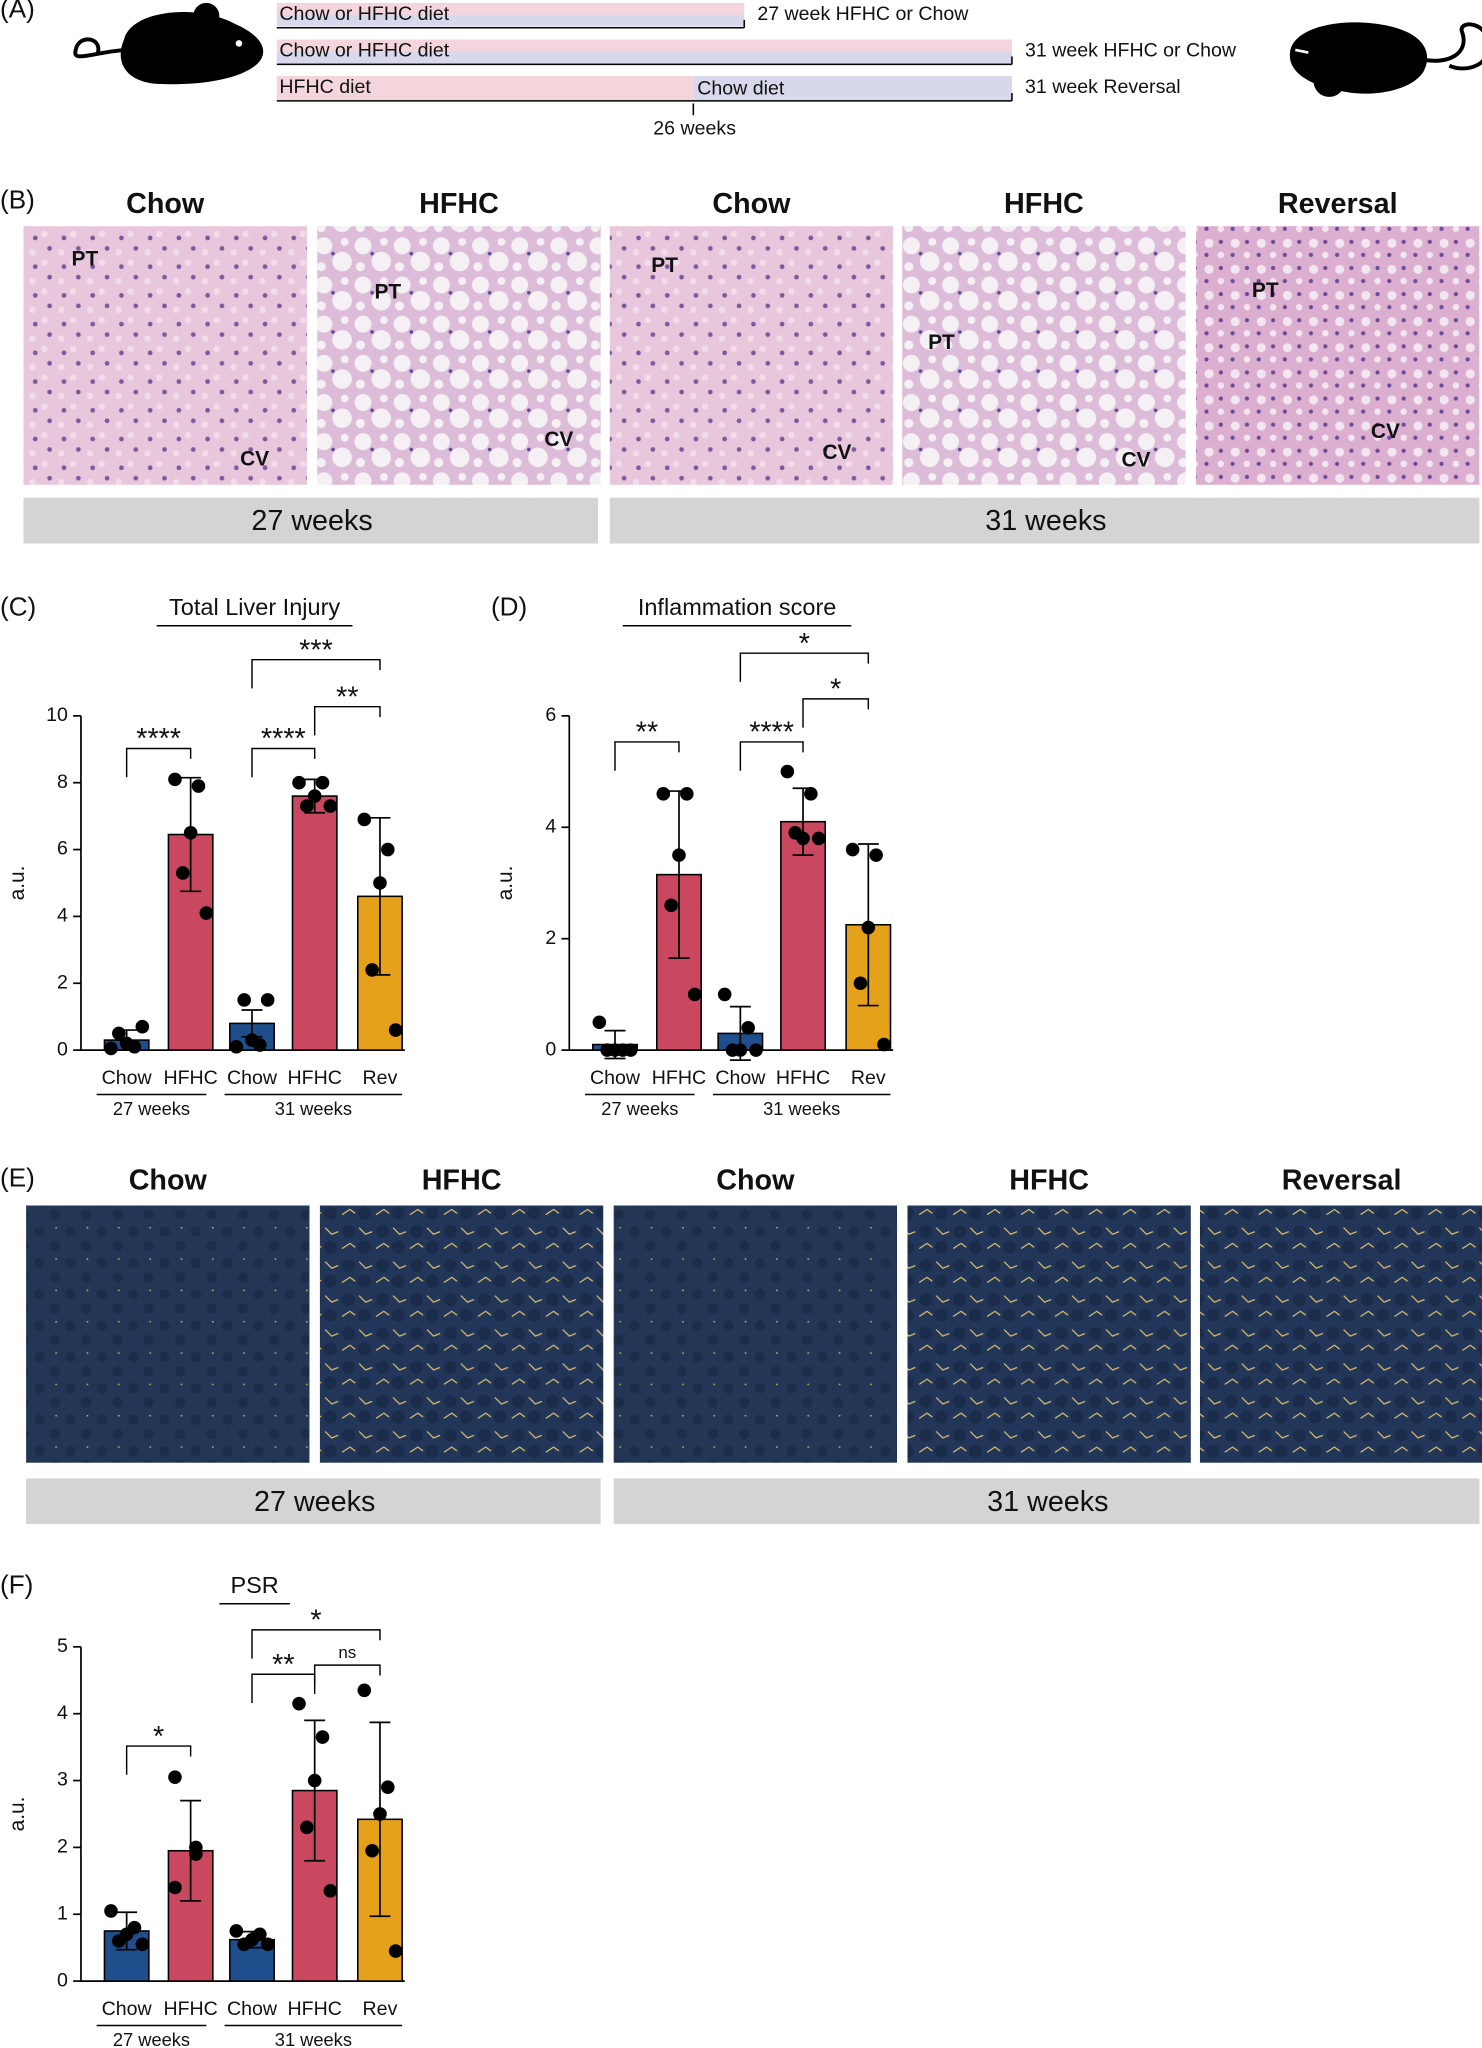  Describe the element at coordinates (505, 883) in the screenshot. I see `y-axis-label: a.u.` at that location.